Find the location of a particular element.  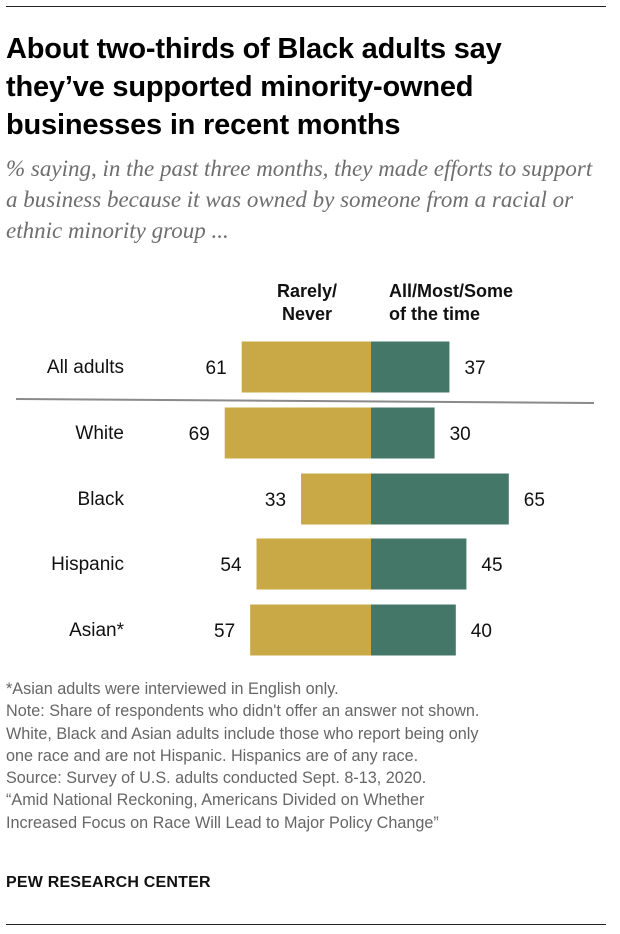

legend-rarely-never: Never is located at coordinates (307, 314).